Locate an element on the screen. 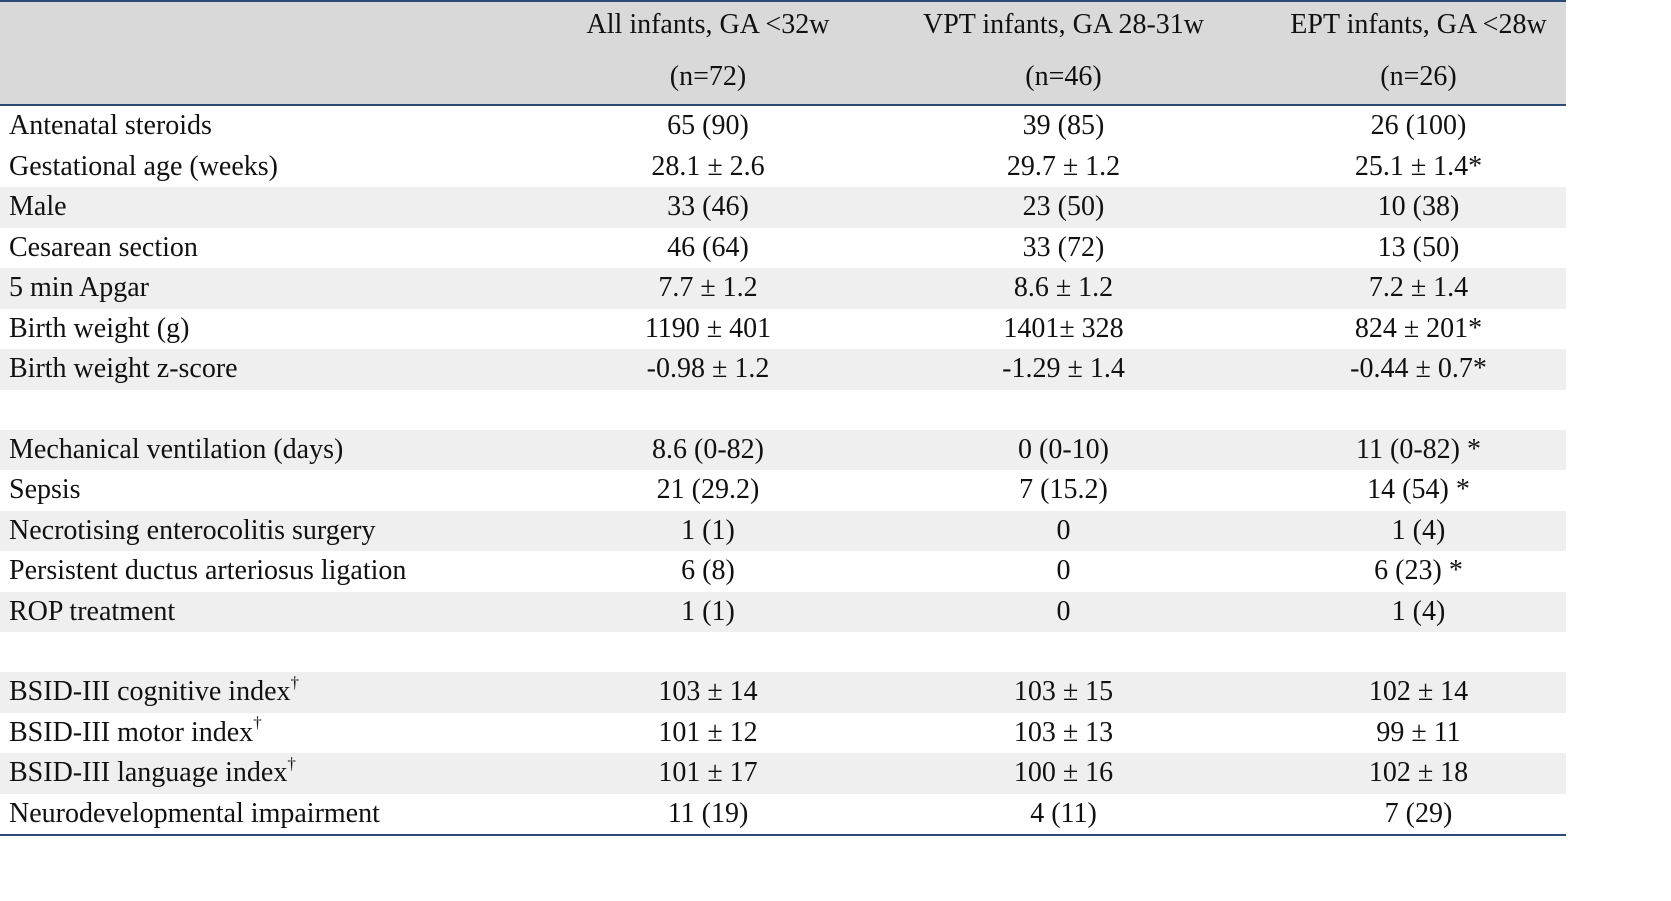 The width and height of the screenshot is (1671, 901). row-label: Necrotising enterocolitis surgery is located at coordinates (192, 530).